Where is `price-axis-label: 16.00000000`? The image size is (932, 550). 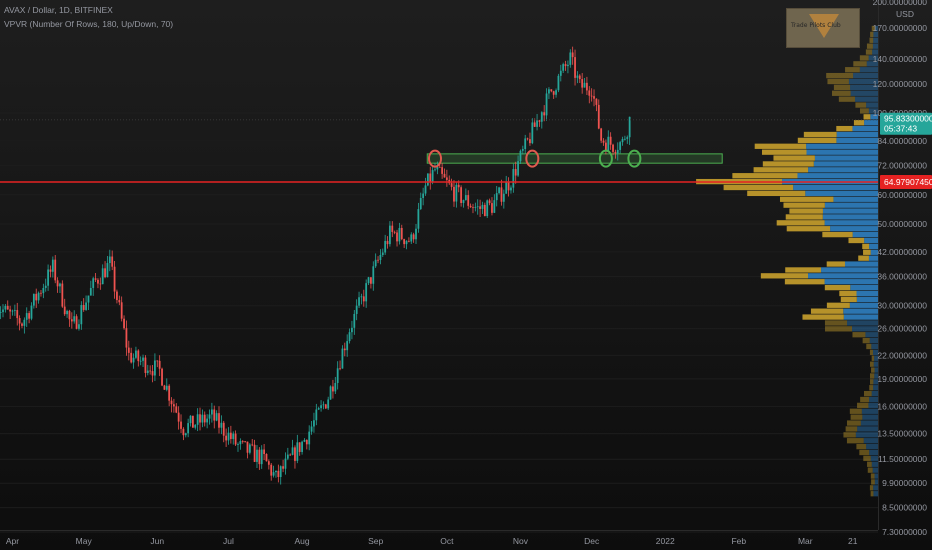
price-axis-label: 16.00000000 is located at coordinates (902, 406).